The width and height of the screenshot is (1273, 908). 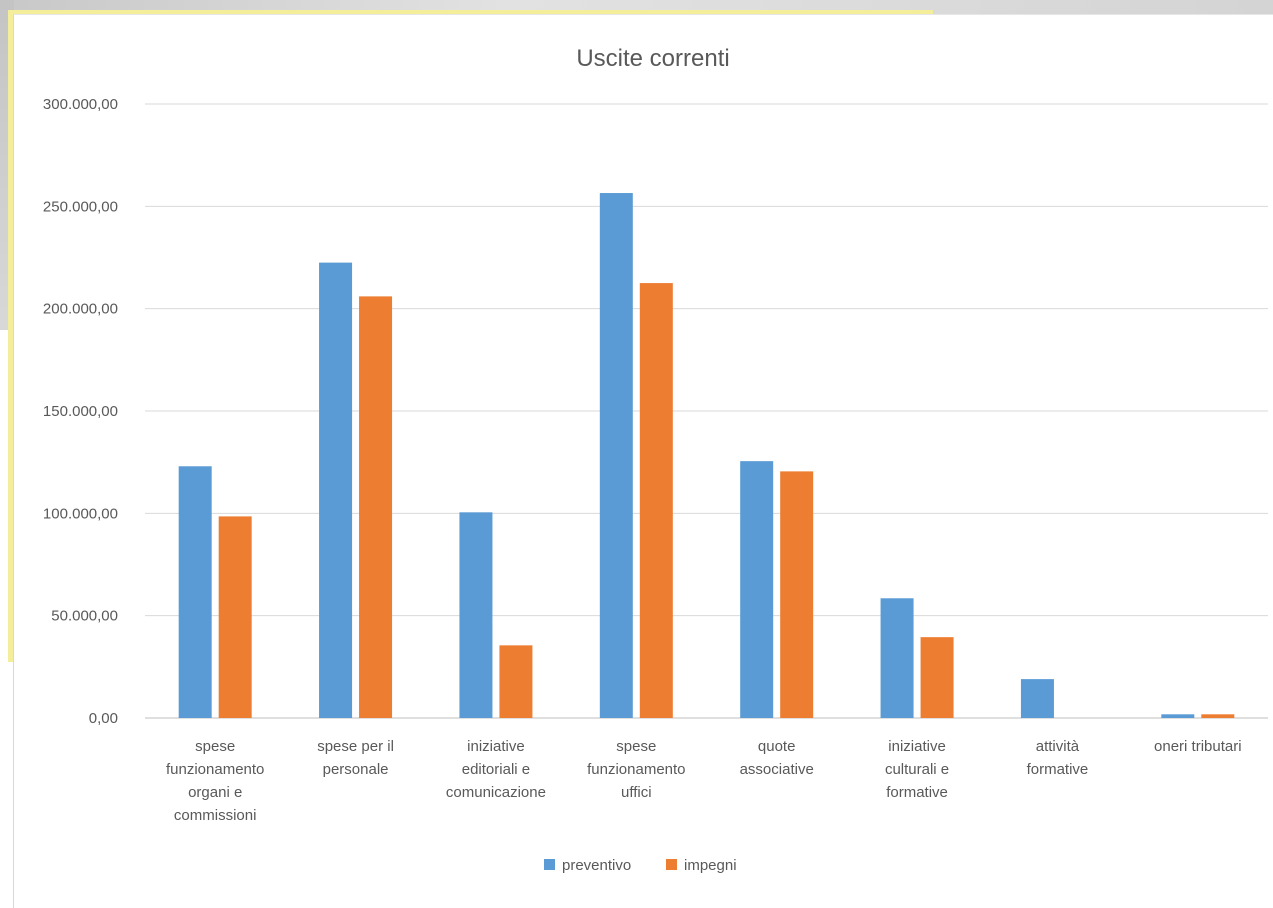 I want to click on y-tick-label: 100.000,00, so click(x=80, y=513).